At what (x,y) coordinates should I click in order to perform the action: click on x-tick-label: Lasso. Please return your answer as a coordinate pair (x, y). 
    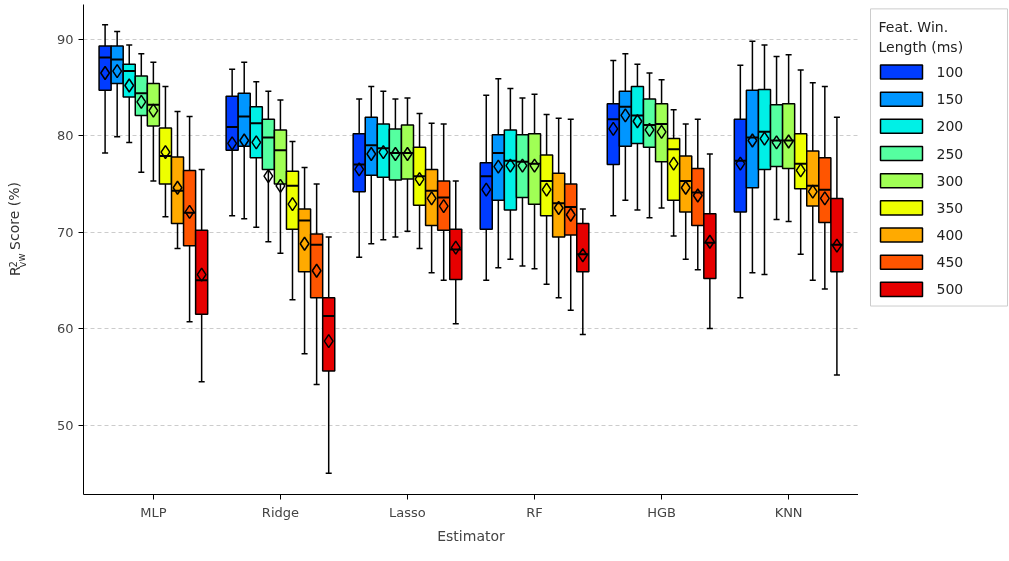
    Looking at the image, I should click on (407, 512).